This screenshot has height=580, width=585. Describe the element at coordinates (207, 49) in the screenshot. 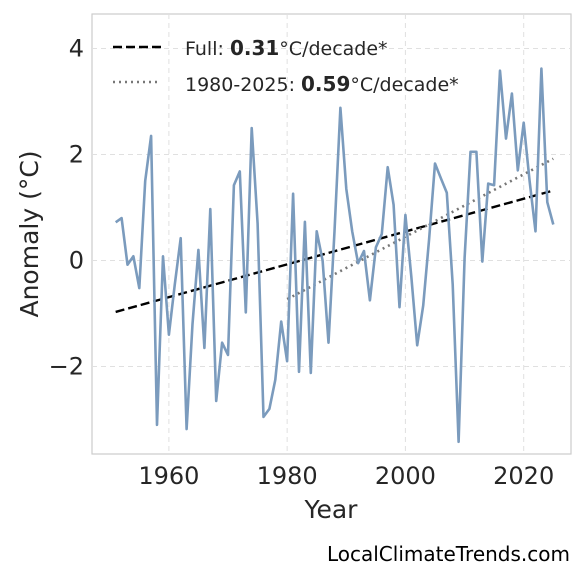

I see `legend-full-prefix: Full:` at that location.